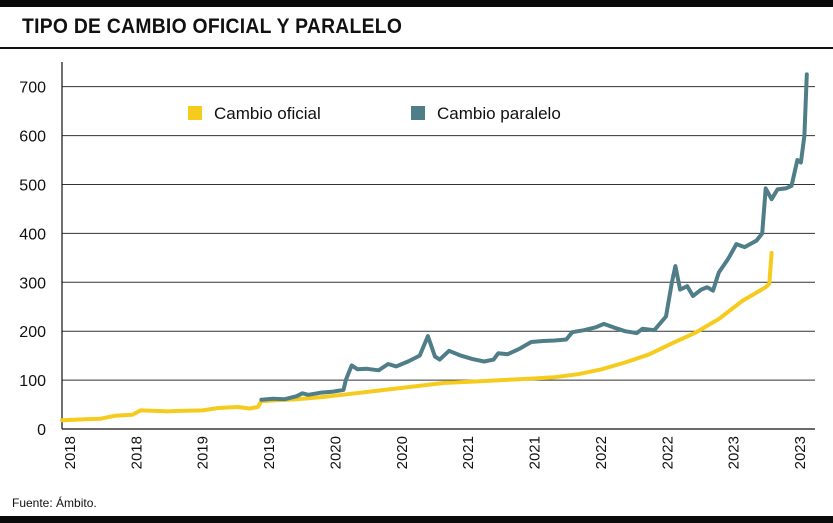 The image size is (833, 523). I want to click on x-tick-label-1: 2018, so click(136, 452).